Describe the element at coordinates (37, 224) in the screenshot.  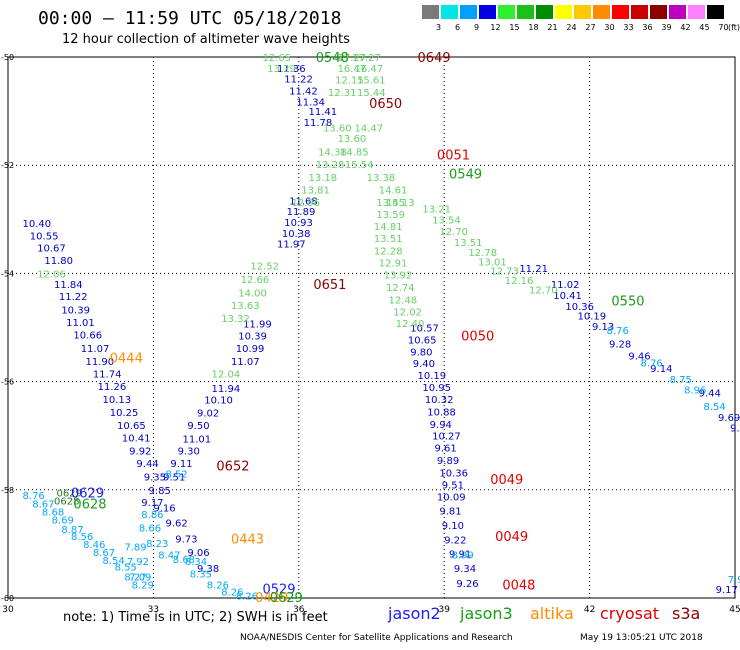
I see `data-label-jason2: 10.40` at that location.